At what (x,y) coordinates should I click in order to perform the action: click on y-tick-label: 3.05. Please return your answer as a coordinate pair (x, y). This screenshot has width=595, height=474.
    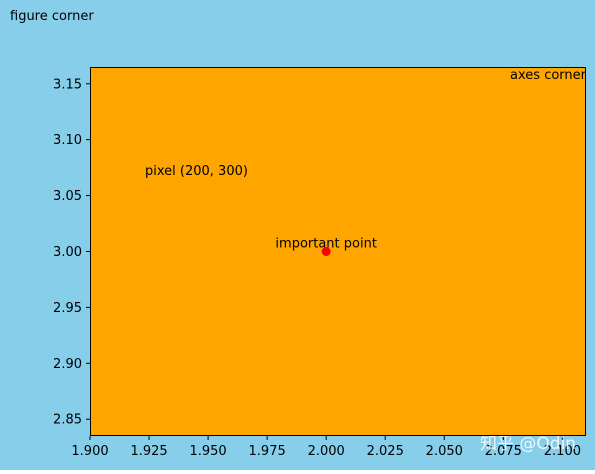
    Looking at the image, I should click on (67, 196).